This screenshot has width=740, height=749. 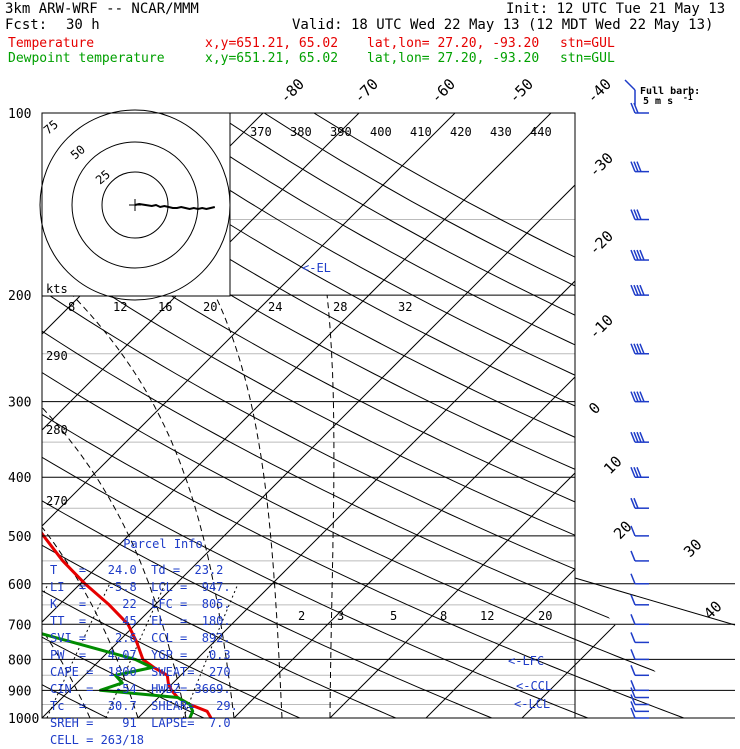 I want to click on hodograph, so click(x=135, y=205).